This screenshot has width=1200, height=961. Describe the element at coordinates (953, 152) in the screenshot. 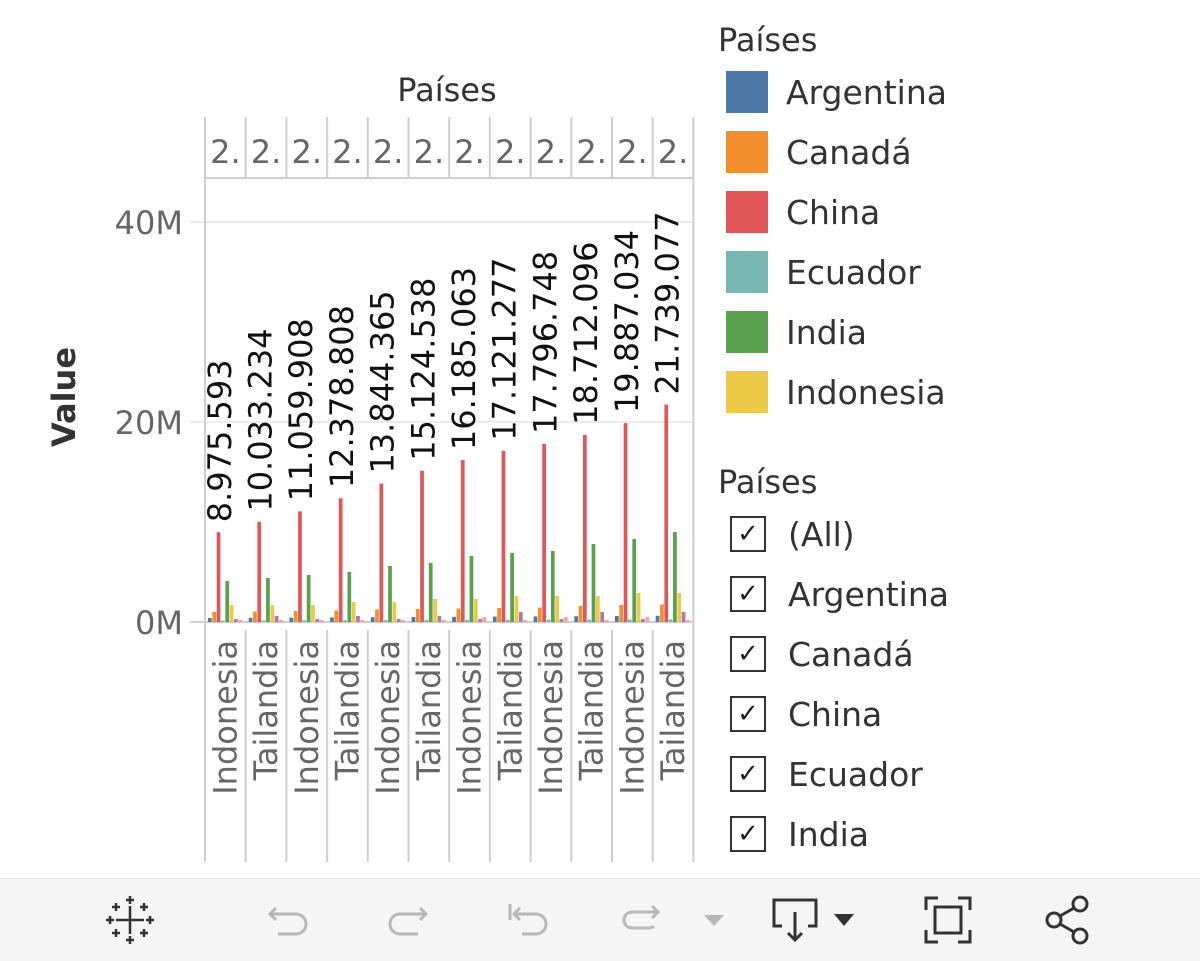

I see `legend-item: Canadá` at that location.